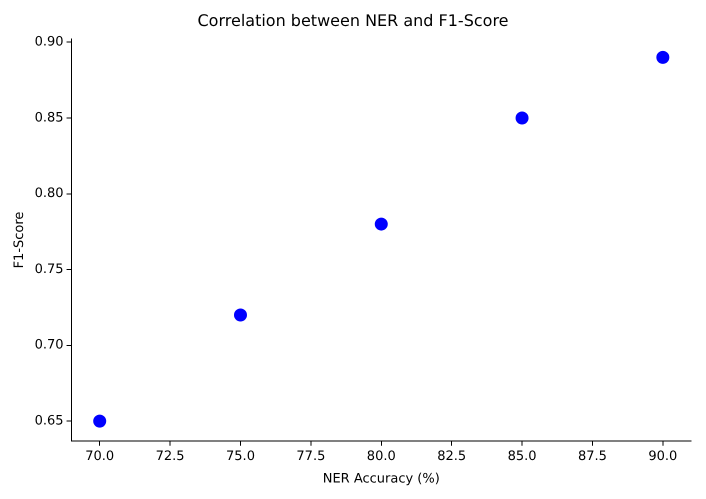 Image resolution: width=706 pixels, height=499 pixels. What do you see at coordinates (381, 479) in the screenshot?
I see `x-axis-title: NER Accuracy (%)` at bounding box center [381, 479].